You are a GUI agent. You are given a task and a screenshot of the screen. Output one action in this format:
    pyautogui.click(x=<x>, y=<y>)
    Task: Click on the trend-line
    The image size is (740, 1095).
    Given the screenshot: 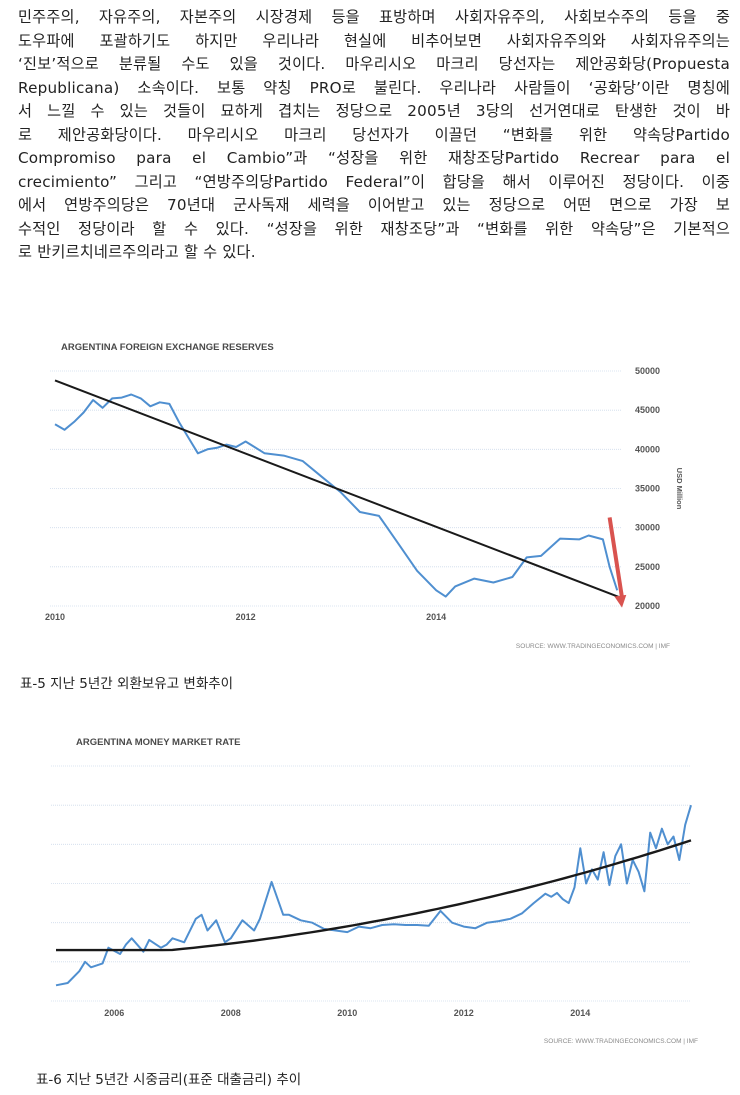 What is the action you would take?
    pyautogui.click(x=374, y=895)
    